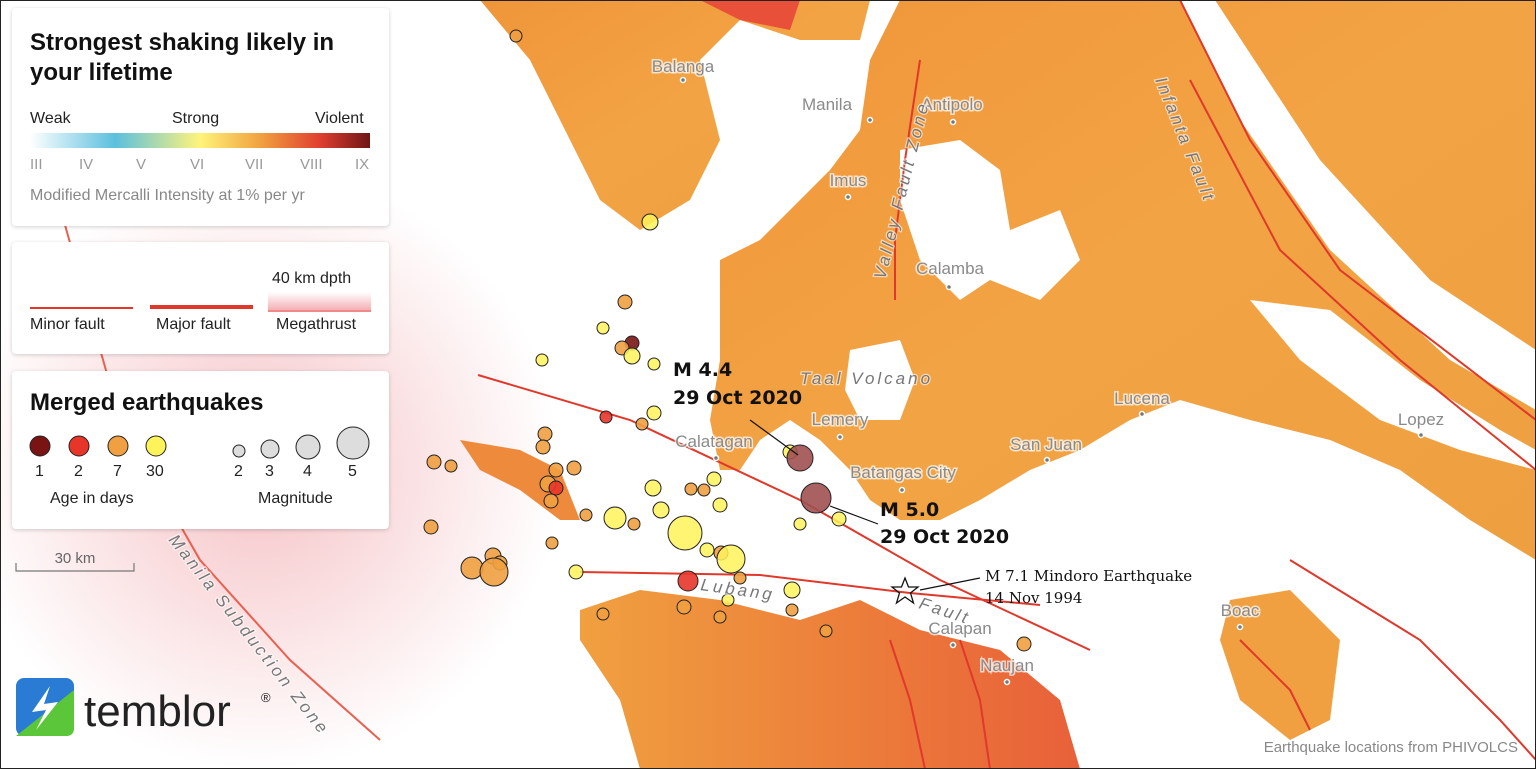 The image size is (1536, 769). Describe the element at coordinates (866, 378) in the screenshot. I see `feature-label: Taal Volcano` at that location.